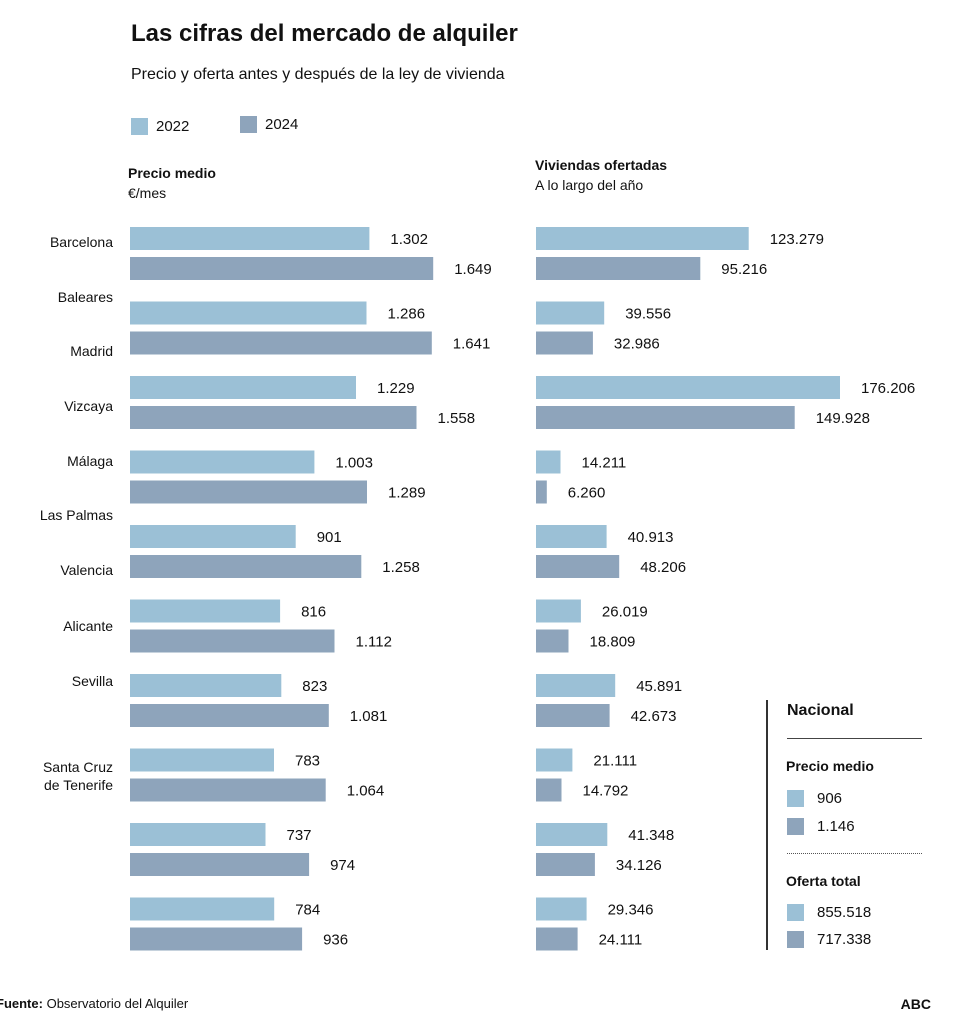 The width and height of the screenshot is (957, 1024). Describe the element at coordinates (830, 766) in the screenshot. I see `nacional-precio-title: Precio medio` at that location.